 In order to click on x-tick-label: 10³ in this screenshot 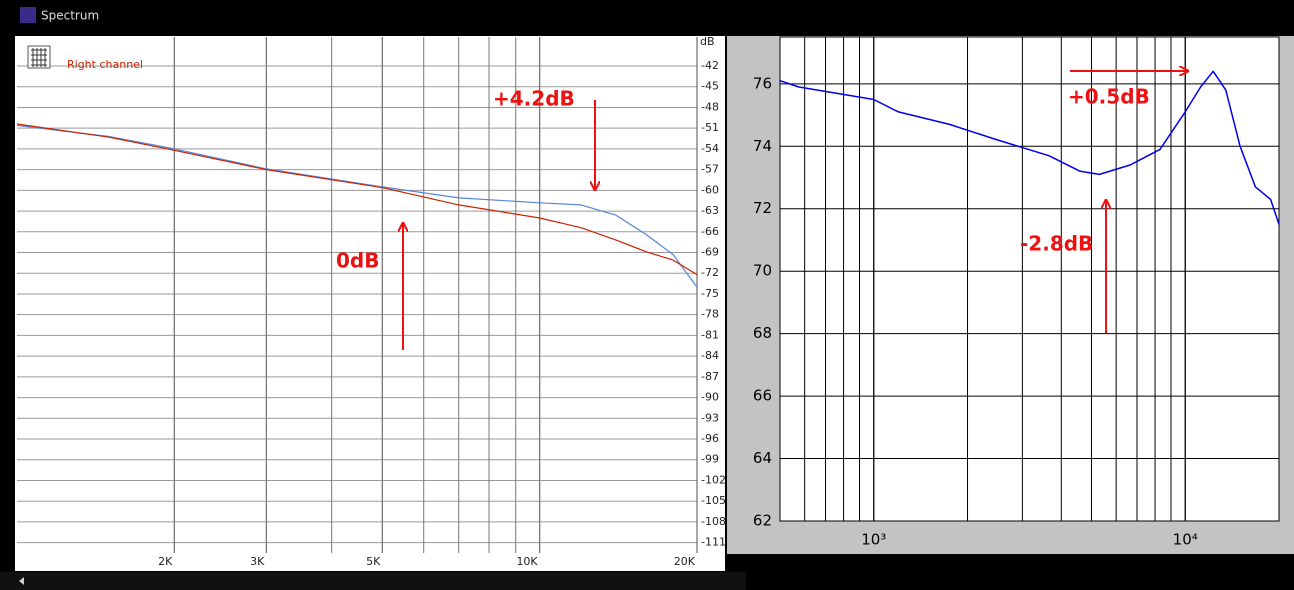, I will do `click(873, 540)`.